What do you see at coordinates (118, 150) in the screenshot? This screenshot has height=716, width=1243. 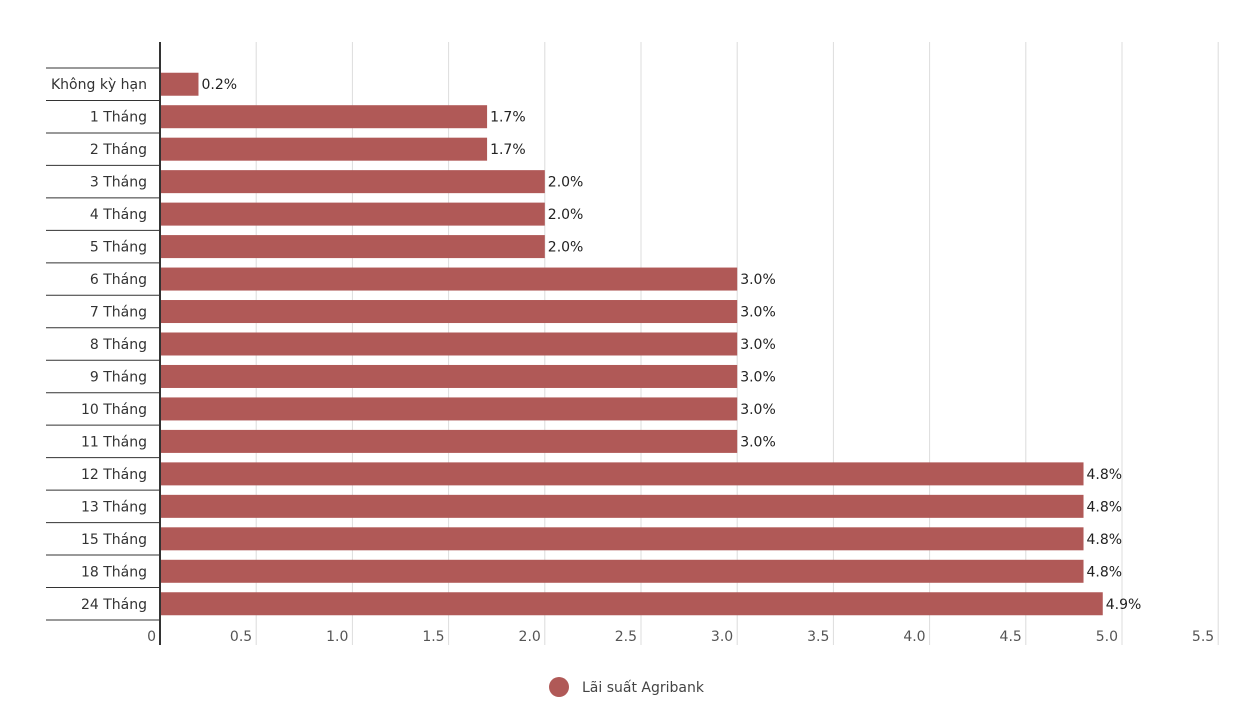 I see `y-category-label: 2 Tháng` at bounding box center [118, 150].